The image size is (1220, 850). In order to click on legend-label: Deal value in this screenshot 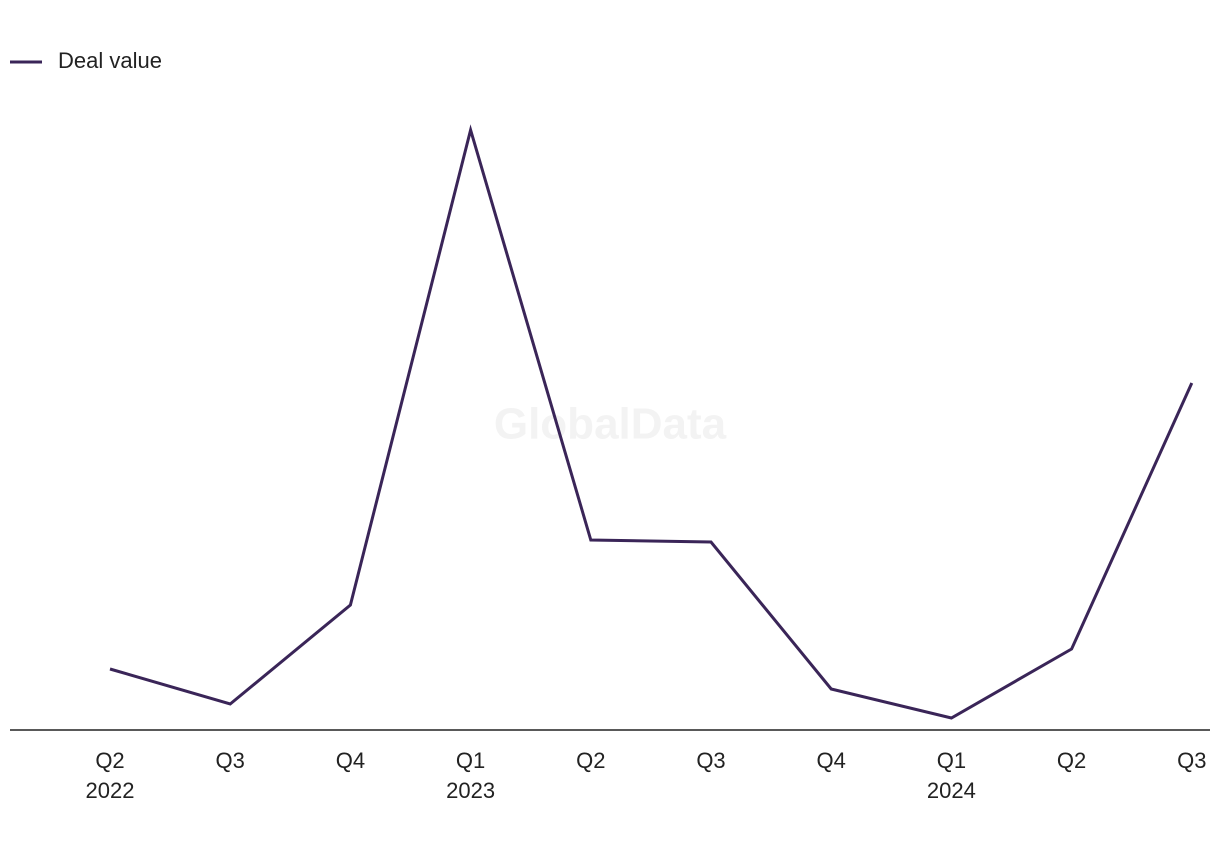, I will do `click(110, 60)`.